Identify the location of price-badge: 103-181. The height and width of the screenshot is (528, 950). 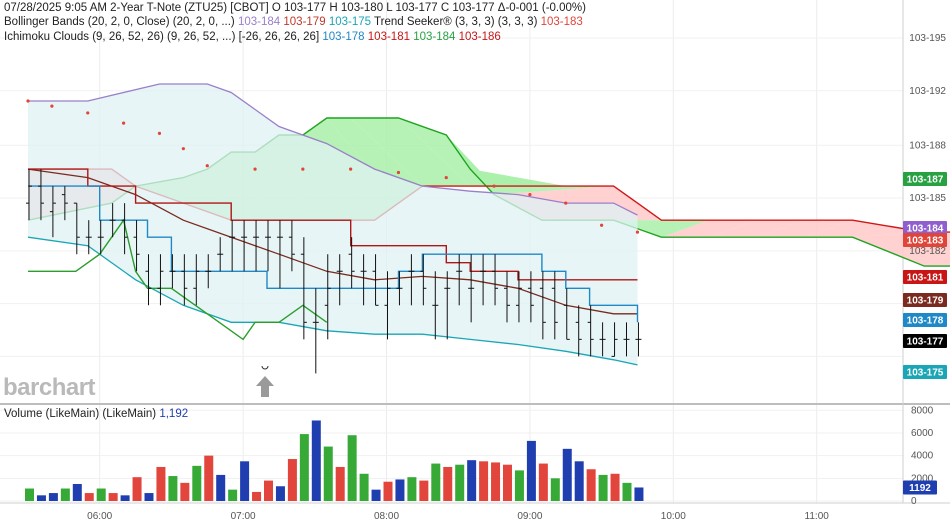
(925, 277).